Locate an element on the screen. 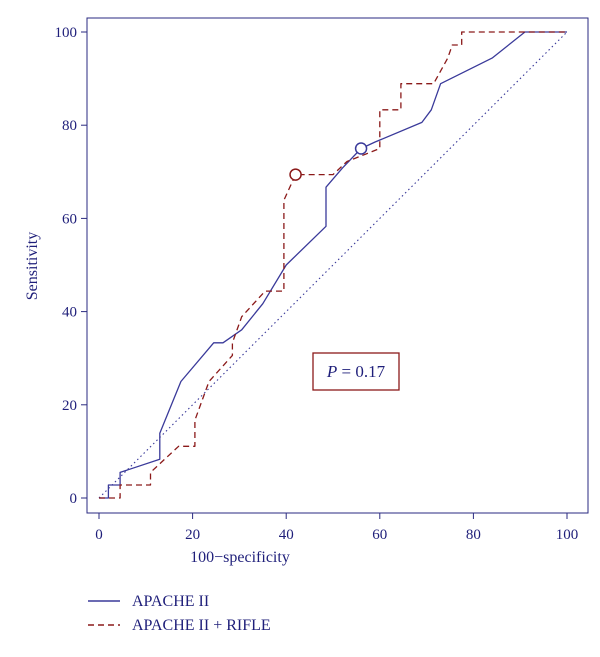 The height and width of the screenshot is (657, 600). p-value-symbol: P is located at coordinates (331, 371).